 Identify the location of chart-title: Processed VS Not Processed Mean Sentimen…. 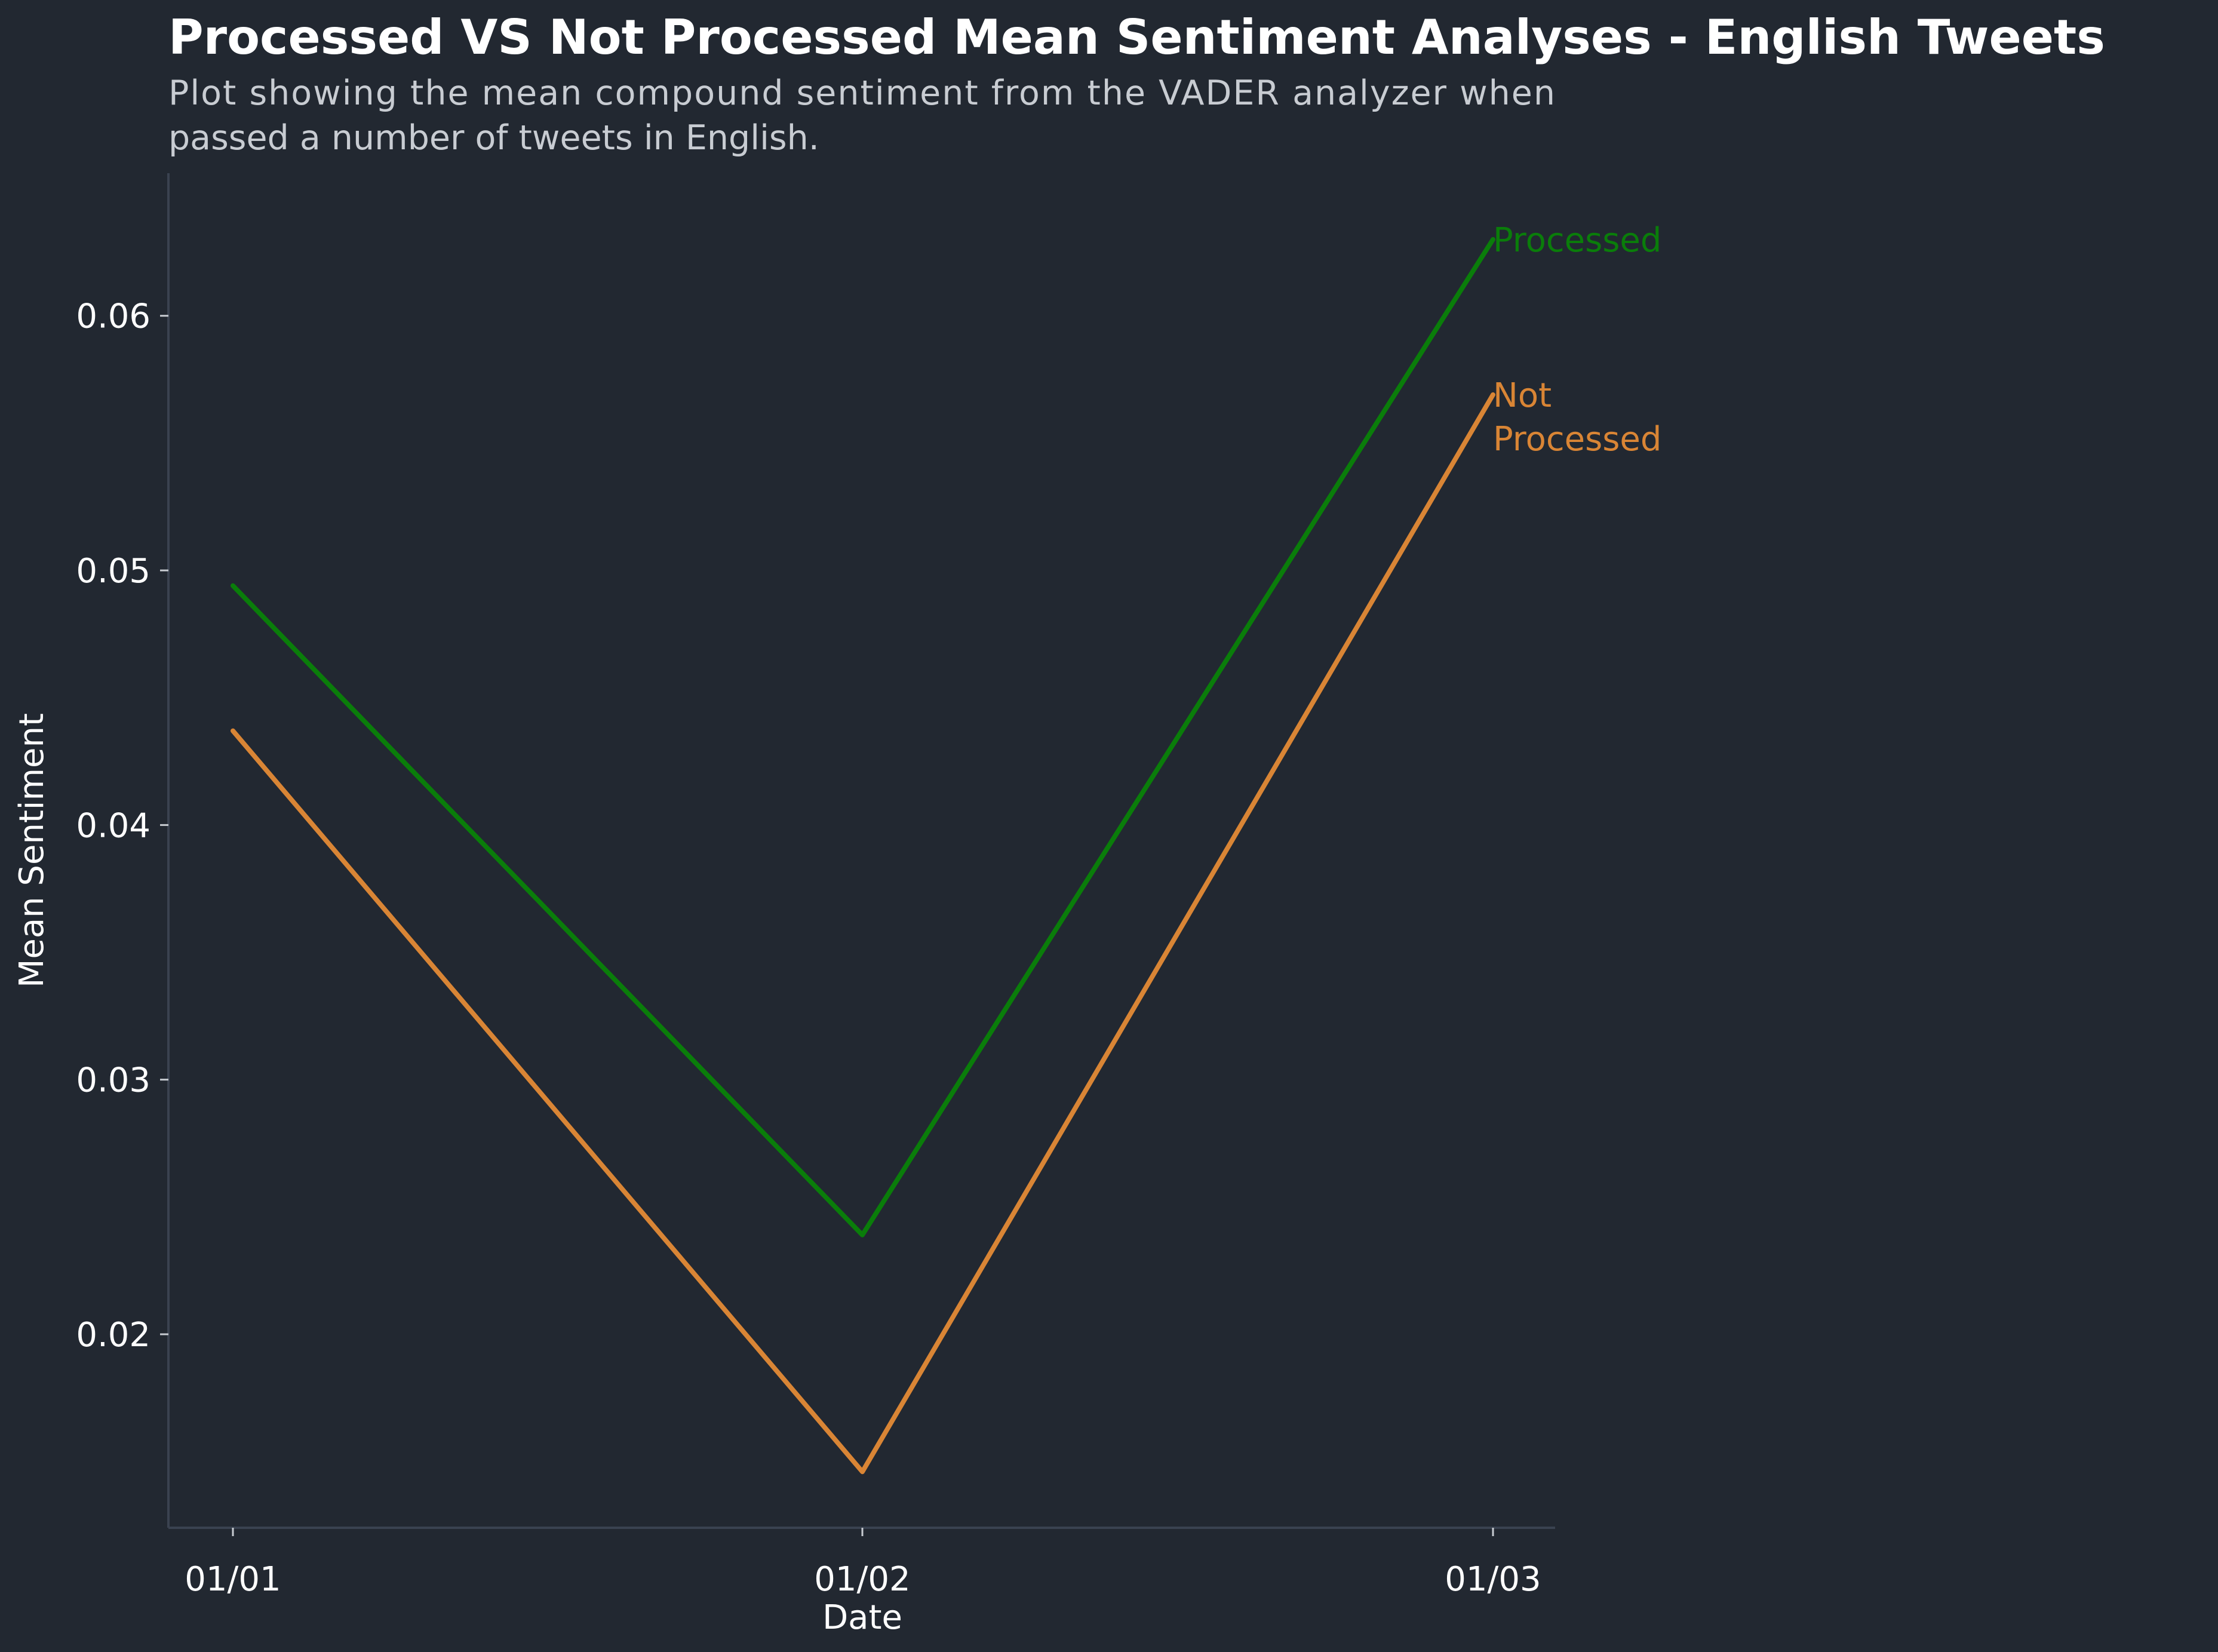
(1136, 37).